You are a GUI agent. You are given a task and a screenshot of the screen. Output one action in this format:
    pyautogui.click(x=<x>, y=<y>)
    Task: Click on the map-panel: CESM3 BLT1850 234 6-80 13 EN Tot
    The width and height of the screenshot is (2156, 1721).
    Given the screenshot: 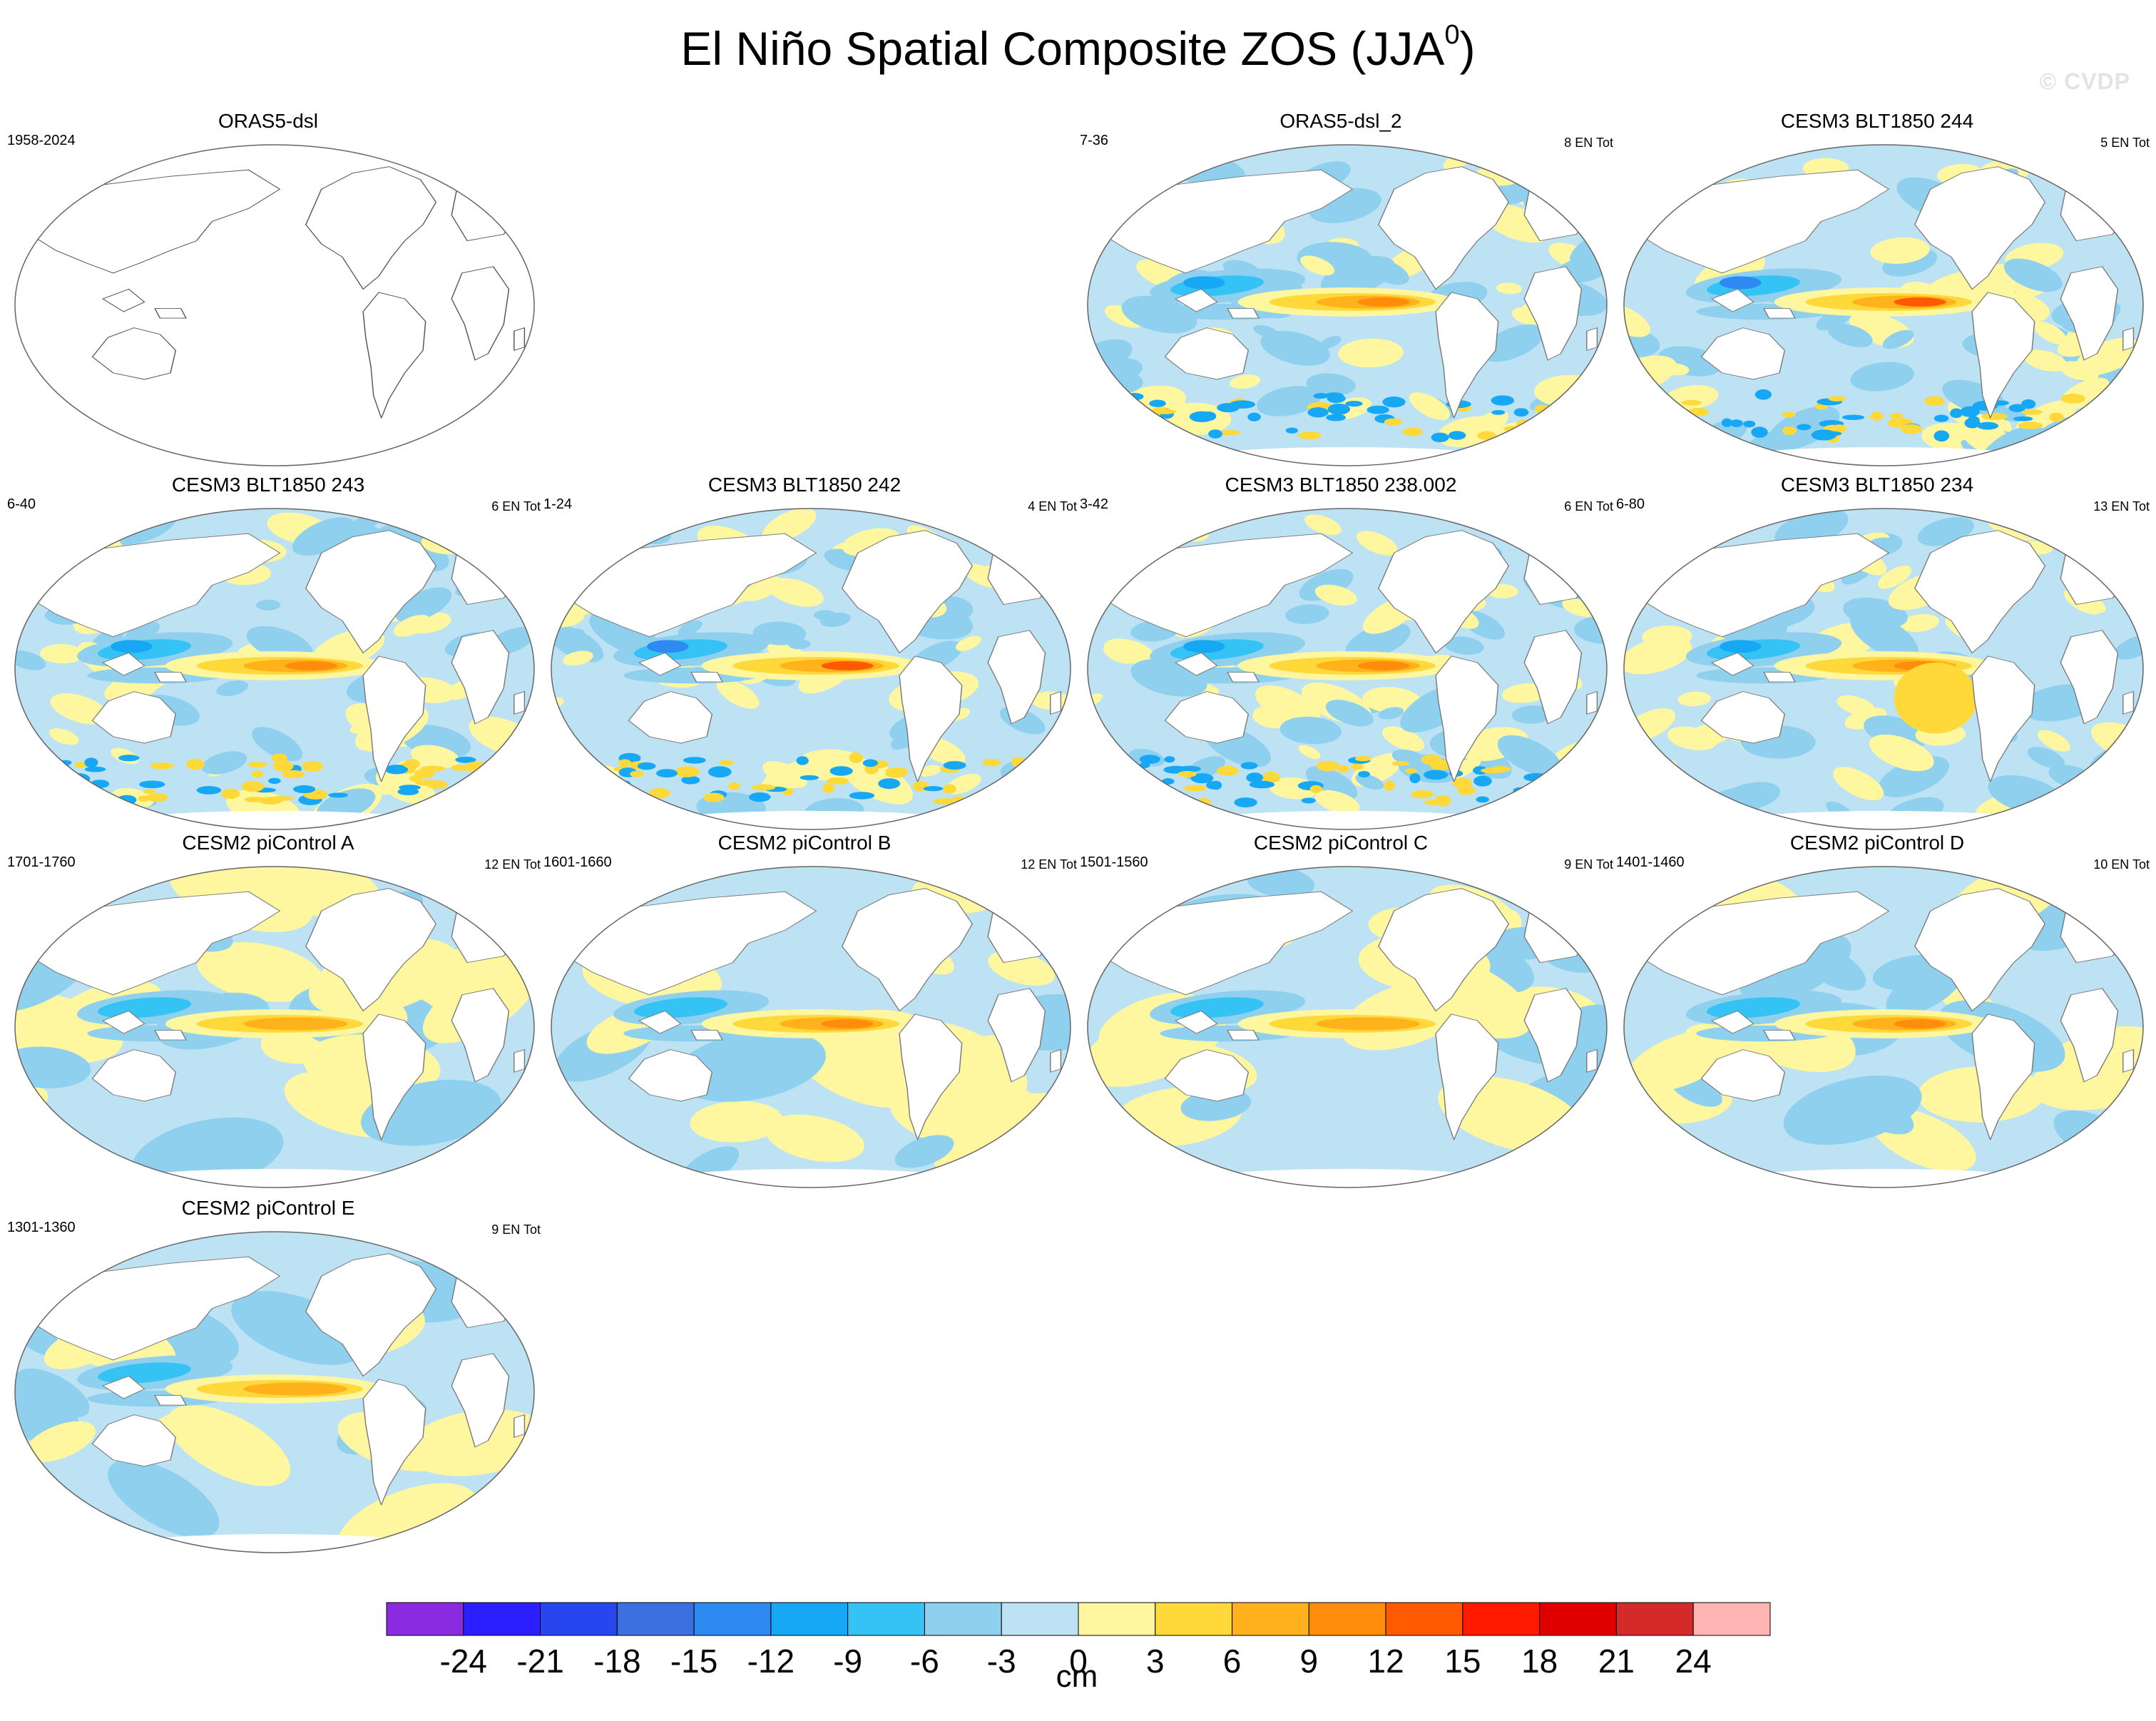 What is the action you would take?
    pyautogui.click(x=1879, y=651)
    